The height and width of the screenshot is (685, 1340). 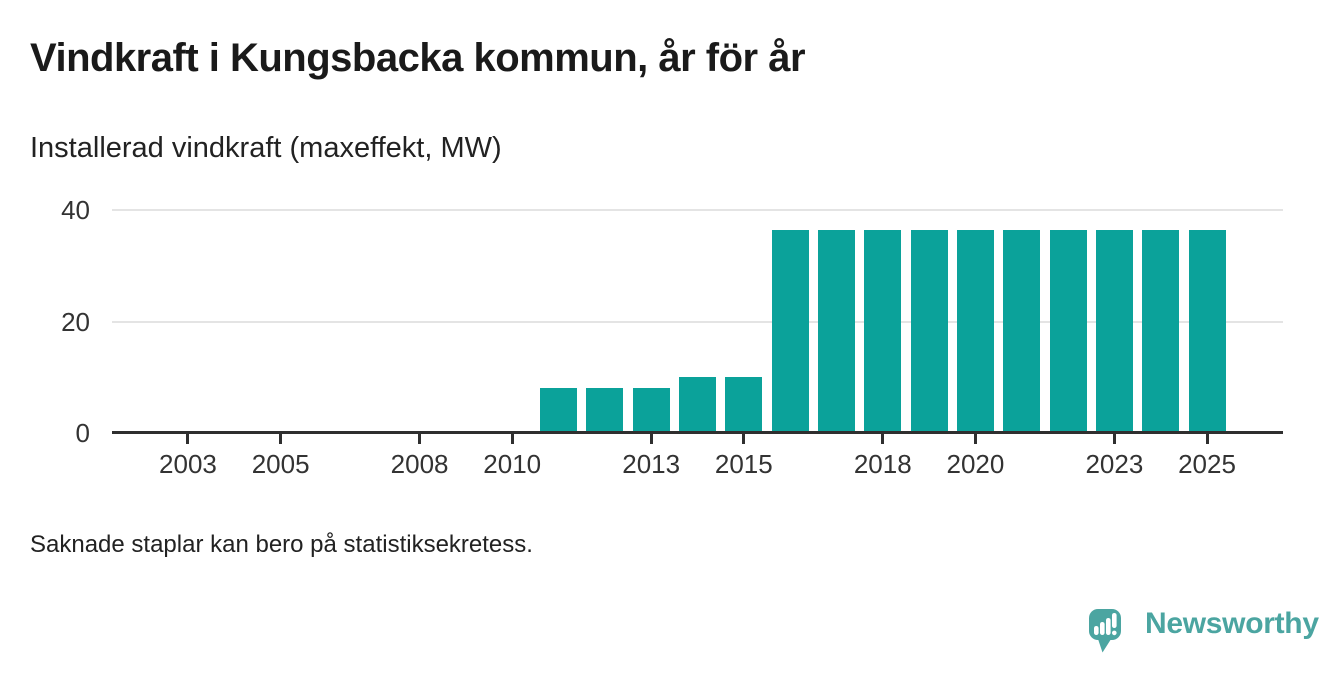 I want to click on x-axis-label-2015: 2015, so click(x=743, y=464).